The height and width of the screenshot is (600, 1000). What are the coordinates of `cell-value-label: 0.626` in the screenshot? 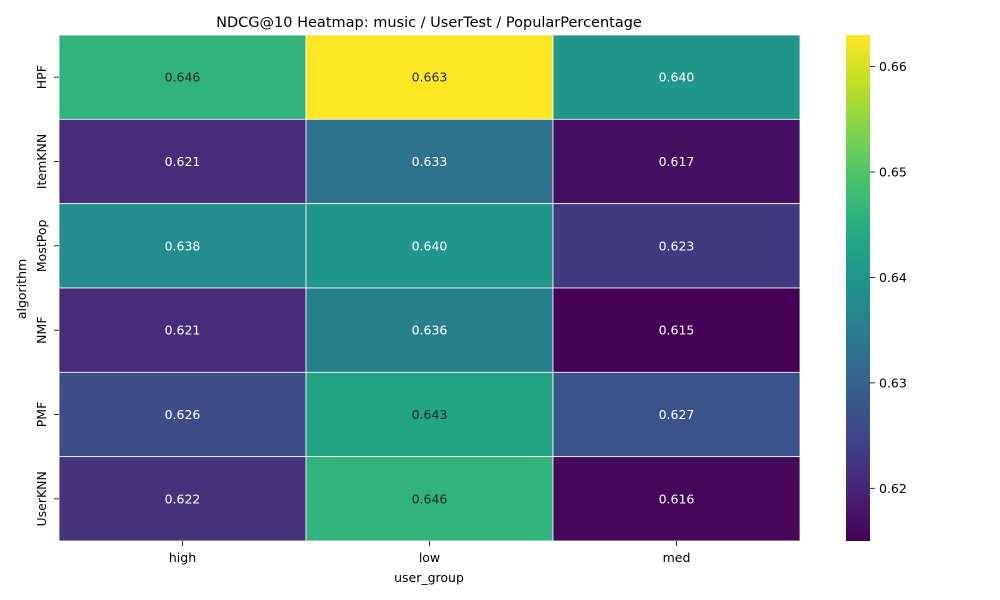 It's located at (183, 414).